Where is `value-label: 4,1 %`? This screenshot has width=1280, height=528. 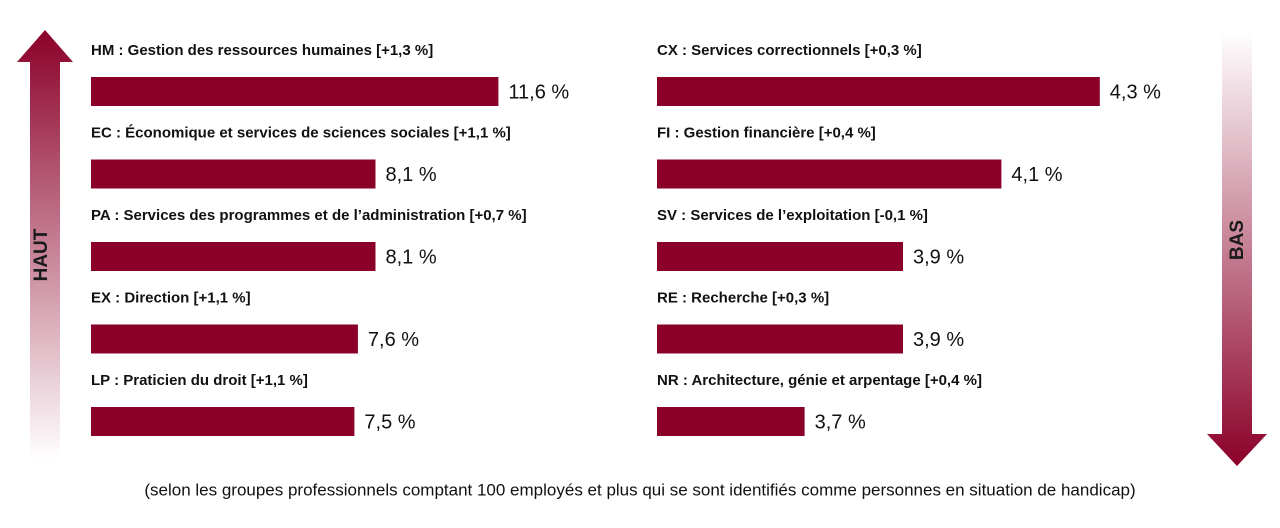 value-label: 4,1 % is located at coordinates (1036, 175).